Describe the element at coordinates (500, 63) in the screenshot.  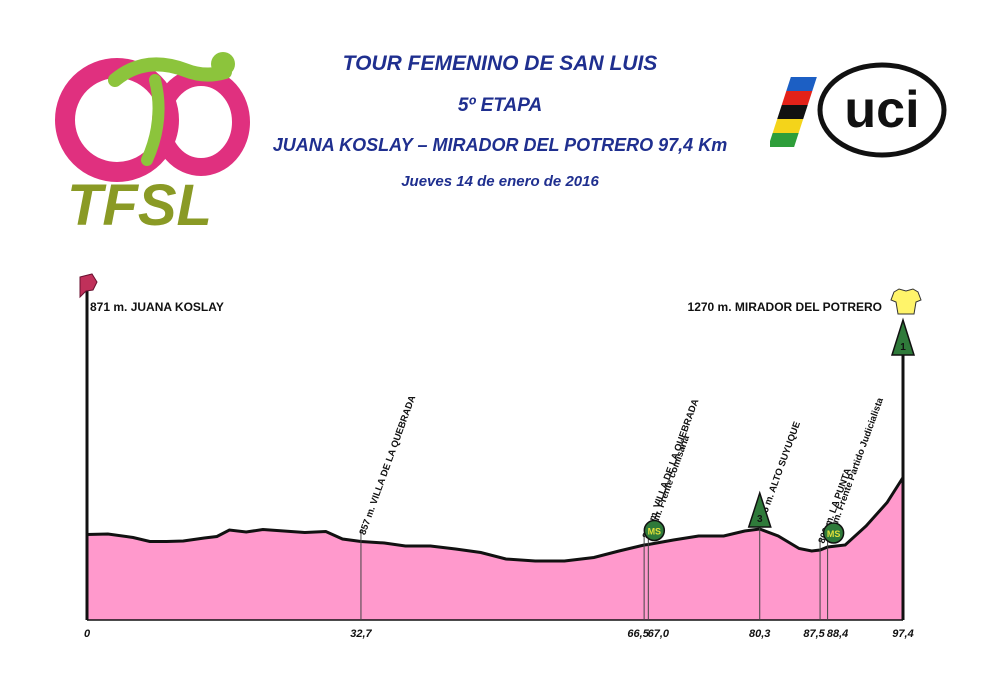
I see `race-title: TOUR FEMENINO DE SAN LUIS` at that location.